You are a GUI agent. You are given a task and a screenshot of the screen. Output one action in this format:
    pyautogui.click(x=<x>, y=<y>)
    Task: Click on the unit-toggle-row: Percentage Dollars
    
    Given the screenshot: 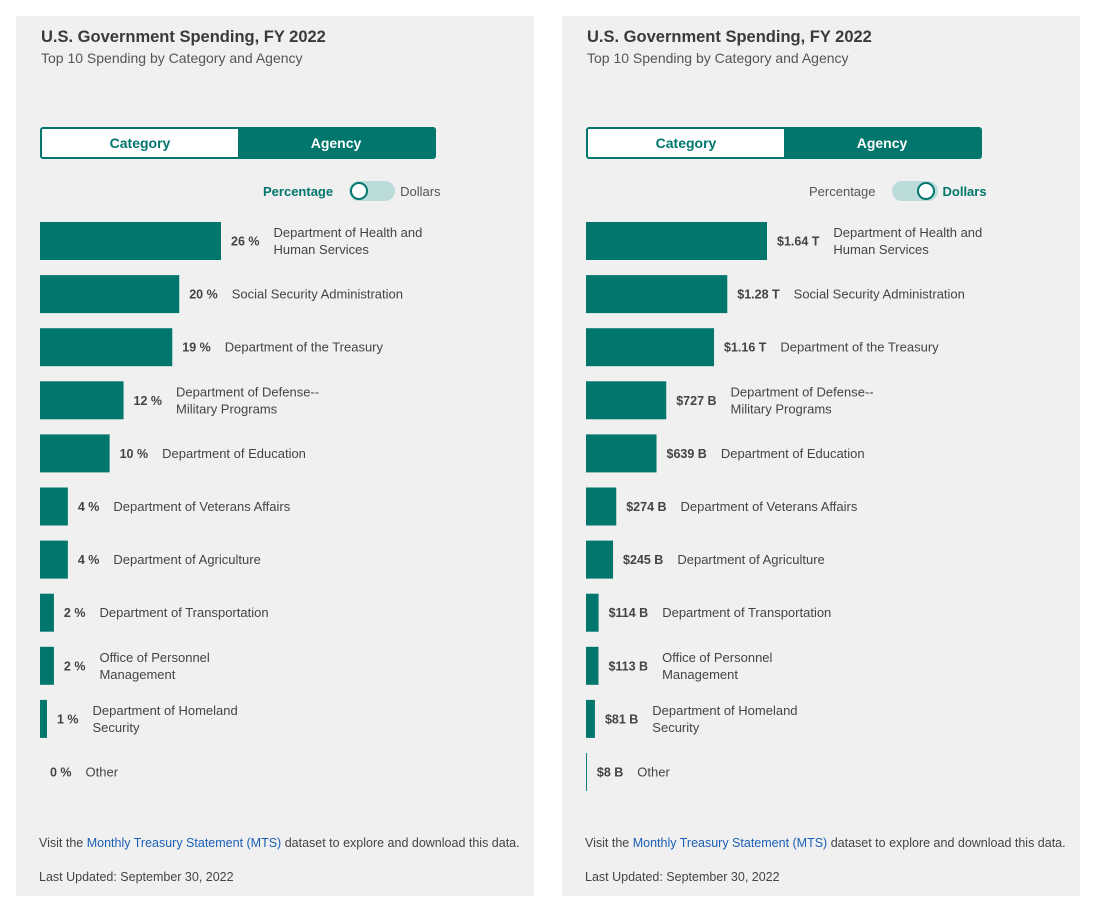 What is the action you would take?
    pyautogui.click(x=898, y=191)
    